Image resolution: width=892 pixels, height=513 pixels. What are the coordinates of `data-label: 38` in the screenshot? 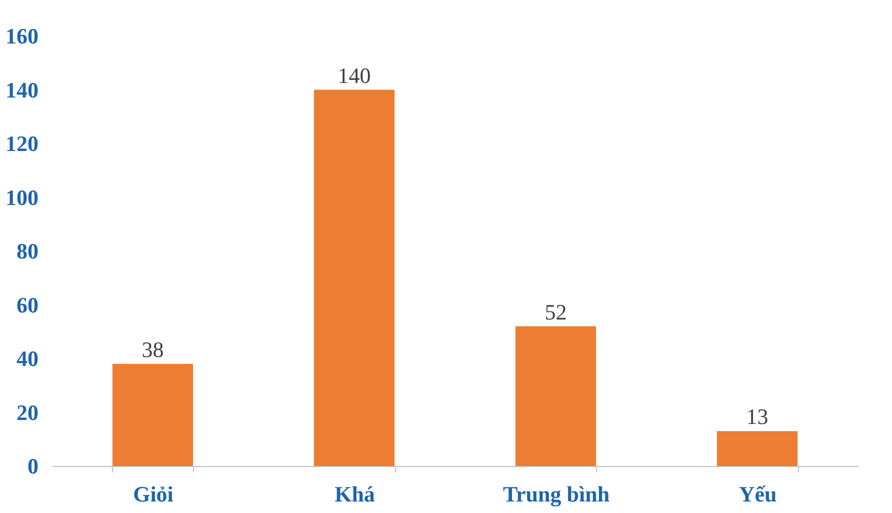 It's located at (153, 349).